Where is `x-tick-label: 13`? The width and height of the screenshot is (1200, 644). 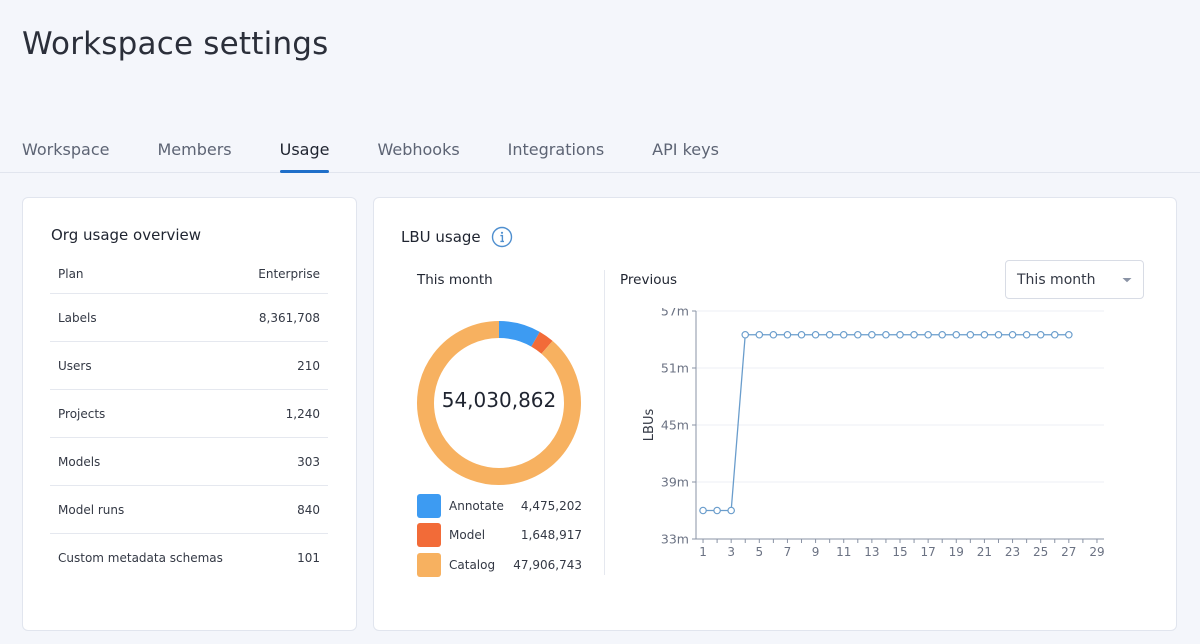 x-tick-label: 13 is located at coordinates (871, 552).